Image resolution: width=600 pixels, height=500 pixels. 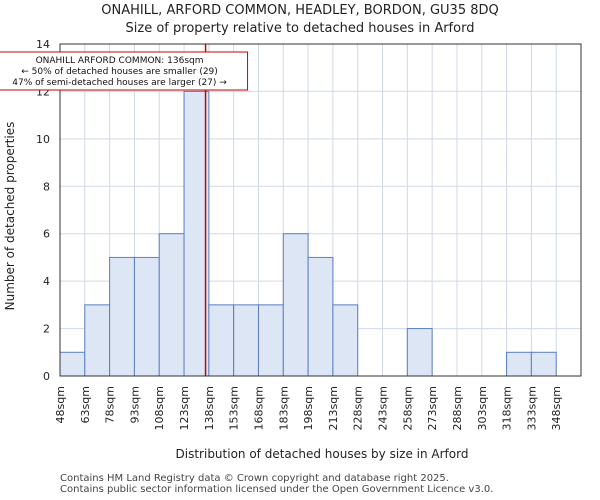 What do you see at coordinates (543, 364) in the screenshot?
I see `bar-333sqm` at bounding box center [543, 364].